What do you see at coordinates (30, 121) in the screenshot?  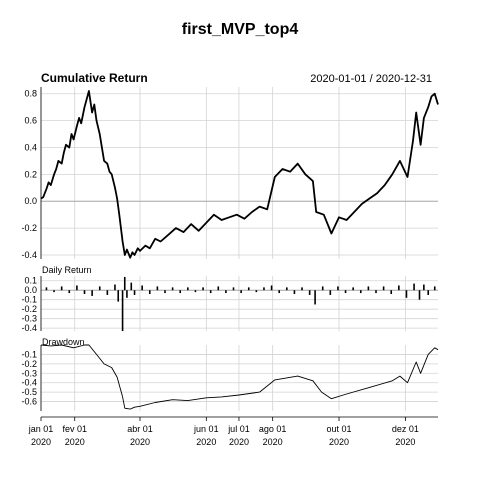 I see `y-tick-label: 0.6` at bounding box center [30, 121].